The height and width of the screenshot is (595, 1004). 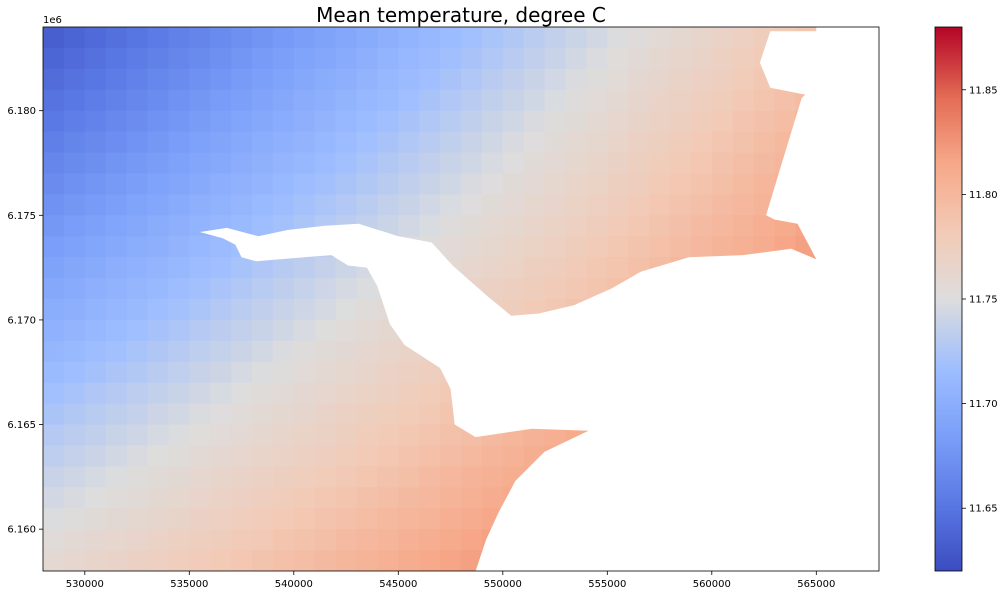 What do you see at coordinates (189, 584) in the screenshot?
I see `x-tick-label: 535000` at bounding box center [189, 584].